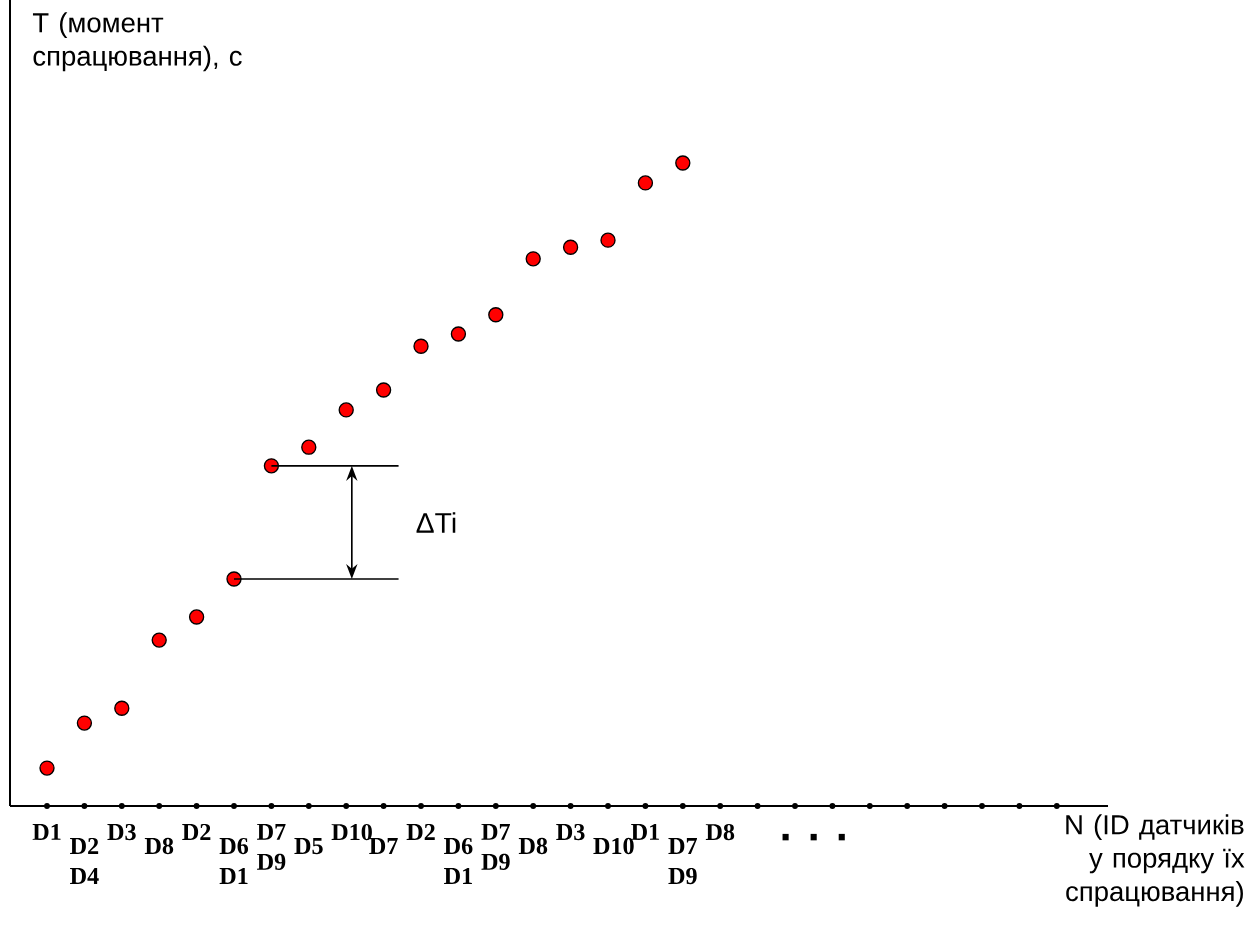  I want to click on x-tick-label: D1, so click(46, 831).